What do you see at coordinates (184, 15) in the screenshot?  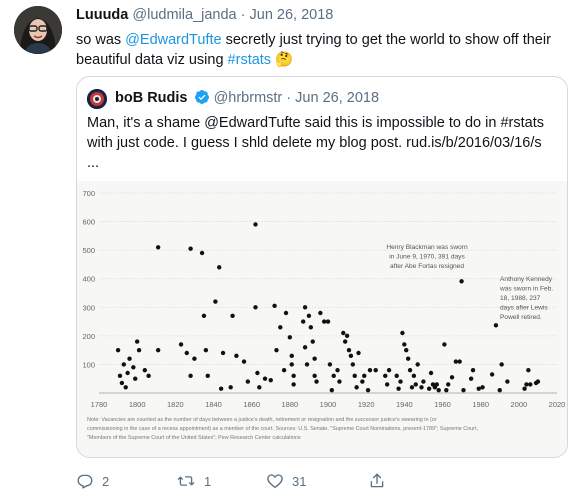 I see `author-handle: @ludmila_janda` at bounding box center [184, 15].